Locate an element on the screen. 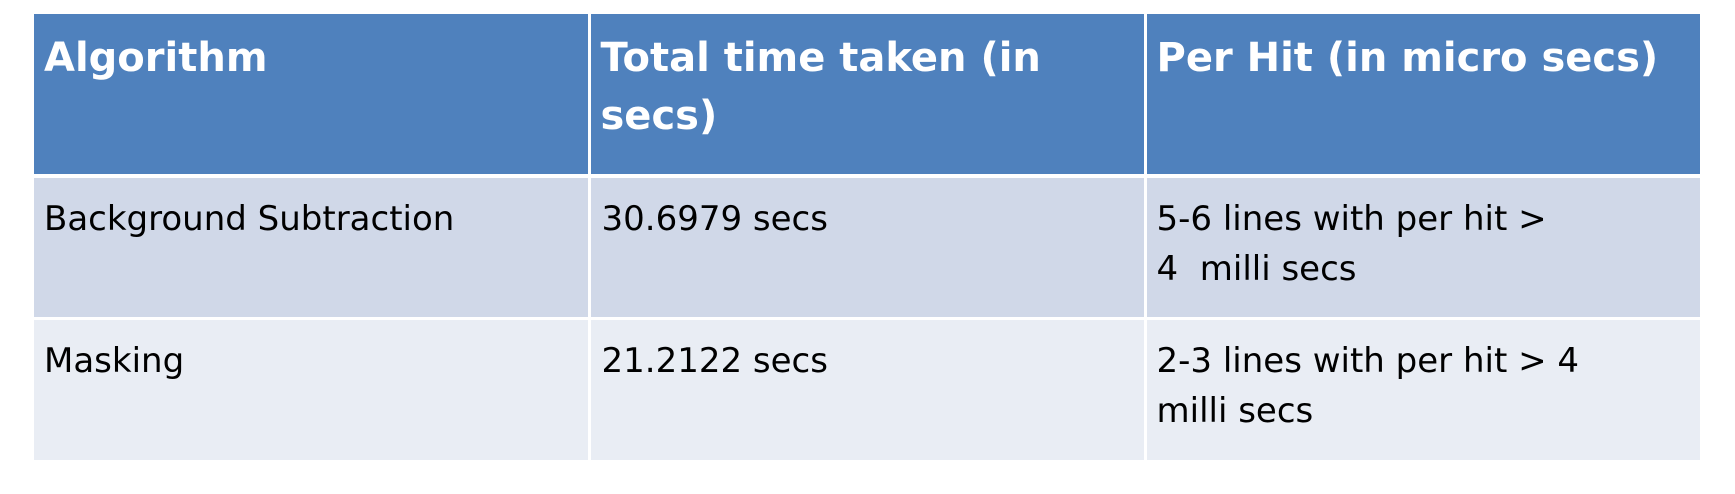 The width and height of the screenshot is (1735, 494). cell-algorithm: Background Subtraction is located at coordinates (312, 248).